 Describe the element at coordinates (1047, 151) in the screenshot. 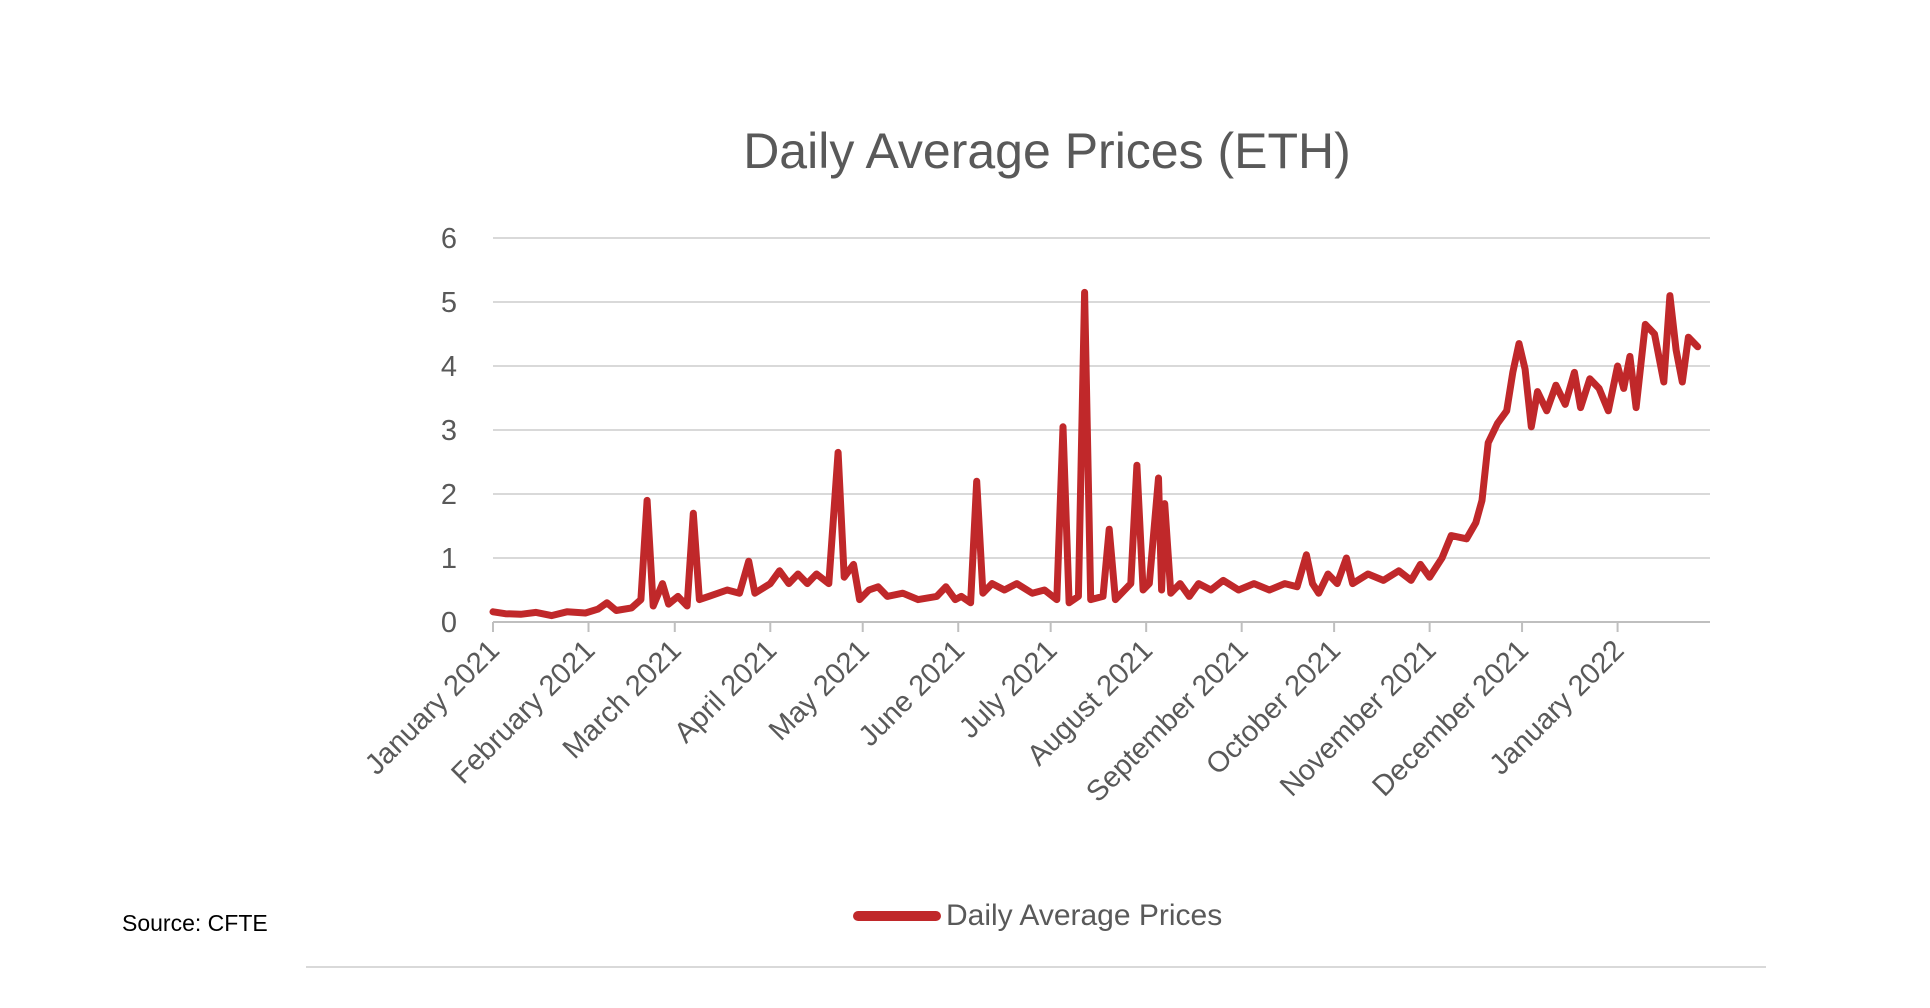

I see `chart-title: Daily Average Prices (ETH)` at that location.